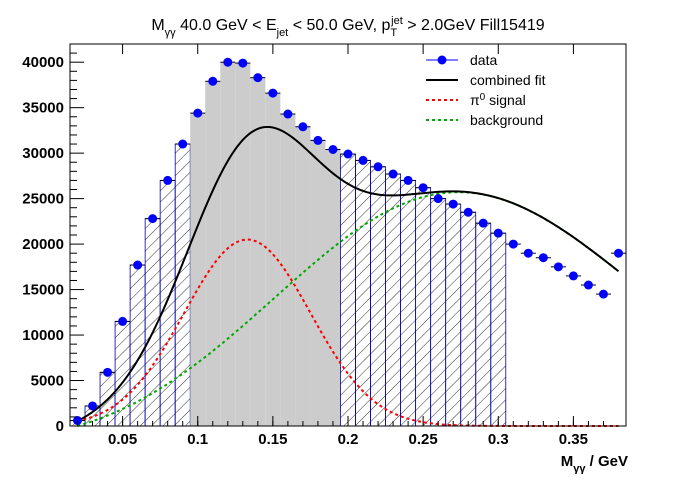 This screenshot has width=696, height=479. Describe the element at coordinates (483, 60) in the screenshot. I see `legend-label: data` at that location.